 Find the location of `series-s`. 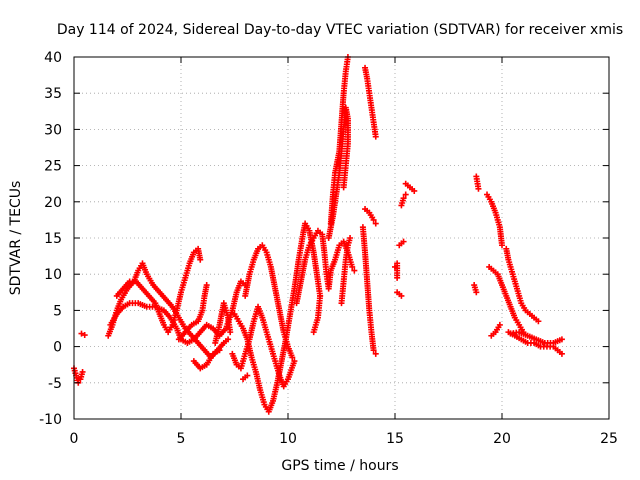

series-s is located at coordinates (370, 216).